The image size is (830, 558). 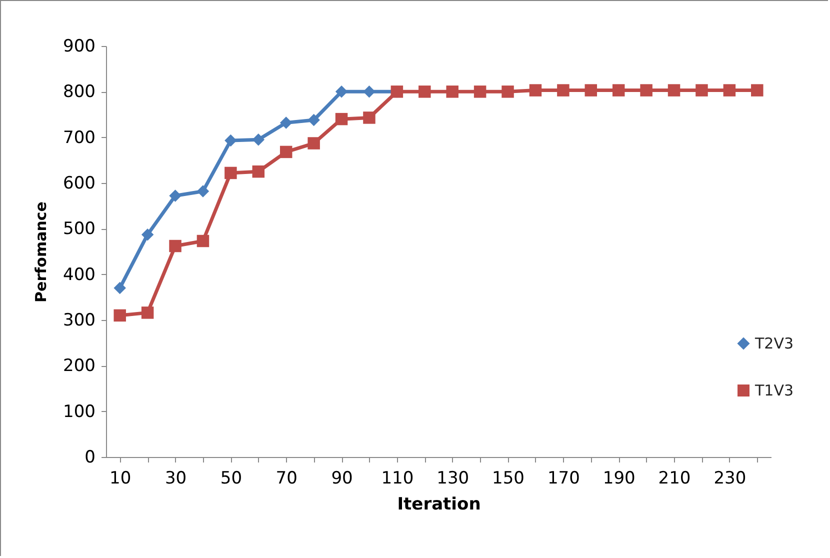 I want to click on x-tick-label: 210, so click(x=674, y=478).